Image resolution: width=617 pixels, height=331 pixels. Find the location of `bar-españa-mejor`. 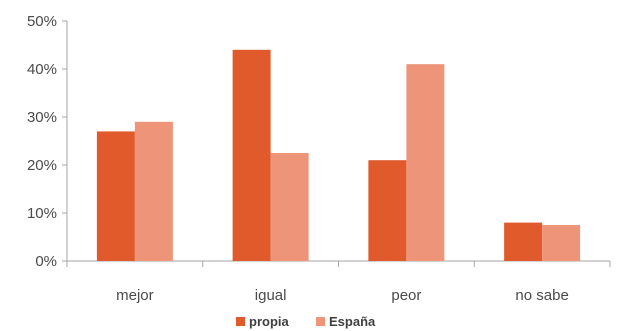

bar-españa-mejor is located at coordinates (153, 191).